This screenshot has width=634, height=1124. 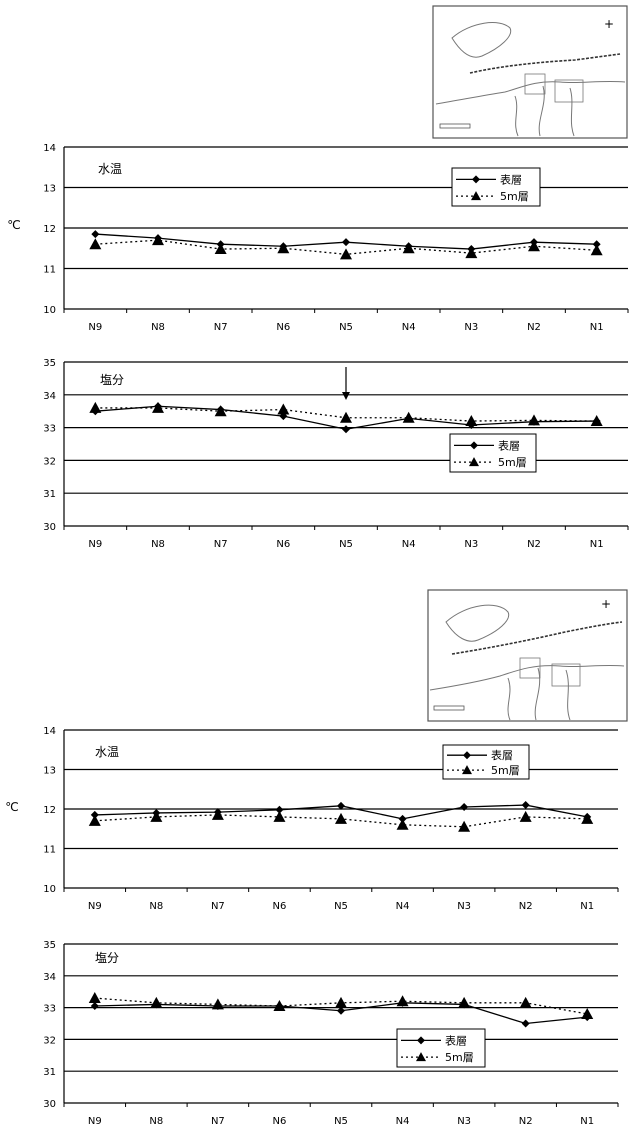 What do you see at coordinates (476, 196) in the screenshot?
I see `legend-marker-5m` at bounding box center [476, 196].